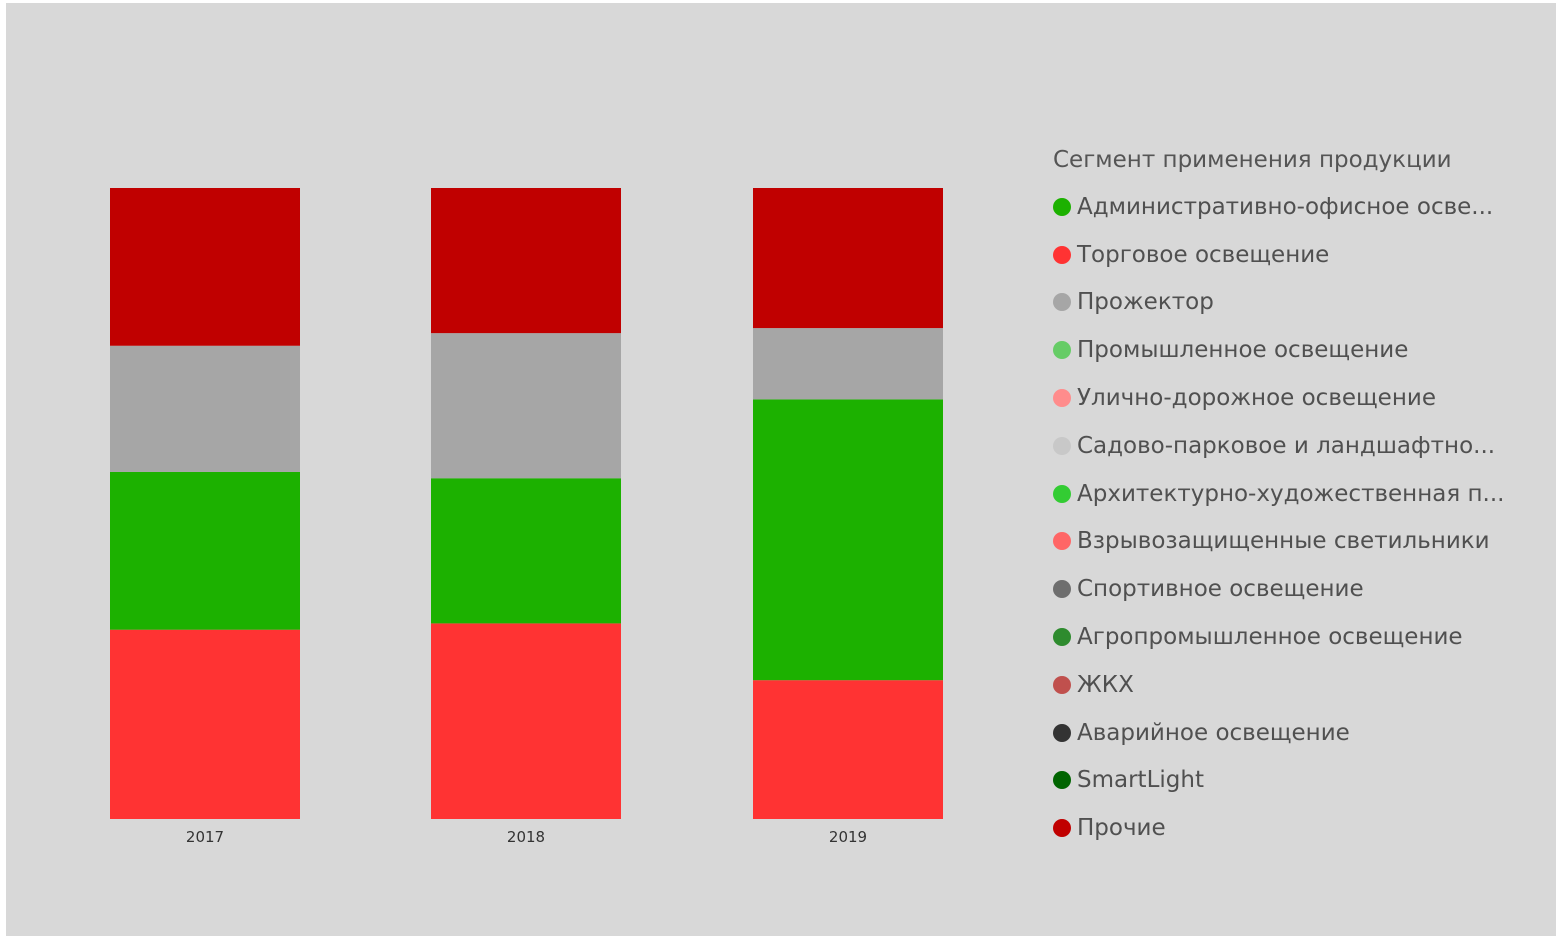 This screenshot has width=1556, height=936. Describe the element at coordinates (1140, 780) in the screenshot. I see `legend-label: SmartLight` at that location.